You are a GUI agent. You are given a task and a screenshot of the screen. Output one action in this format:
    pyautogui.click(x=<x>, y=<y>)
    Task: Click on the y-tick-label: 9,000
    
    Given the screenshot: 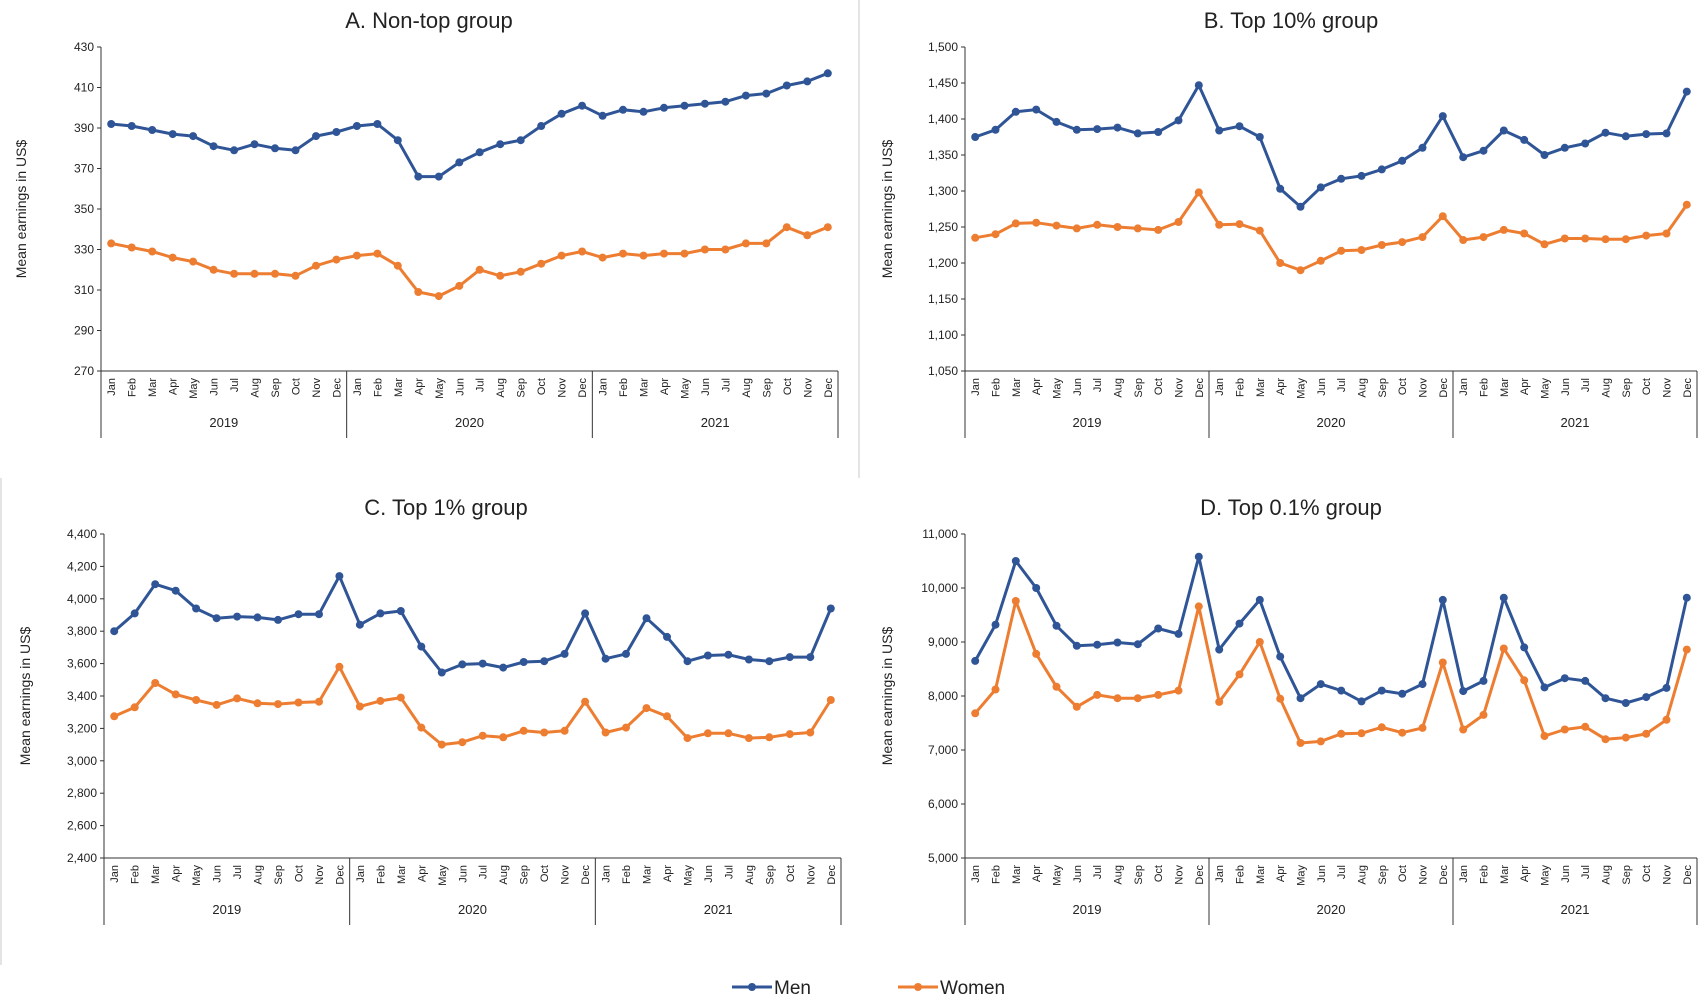 What is the action you would take?
    pyautogui.click(x=943, y=642)
    